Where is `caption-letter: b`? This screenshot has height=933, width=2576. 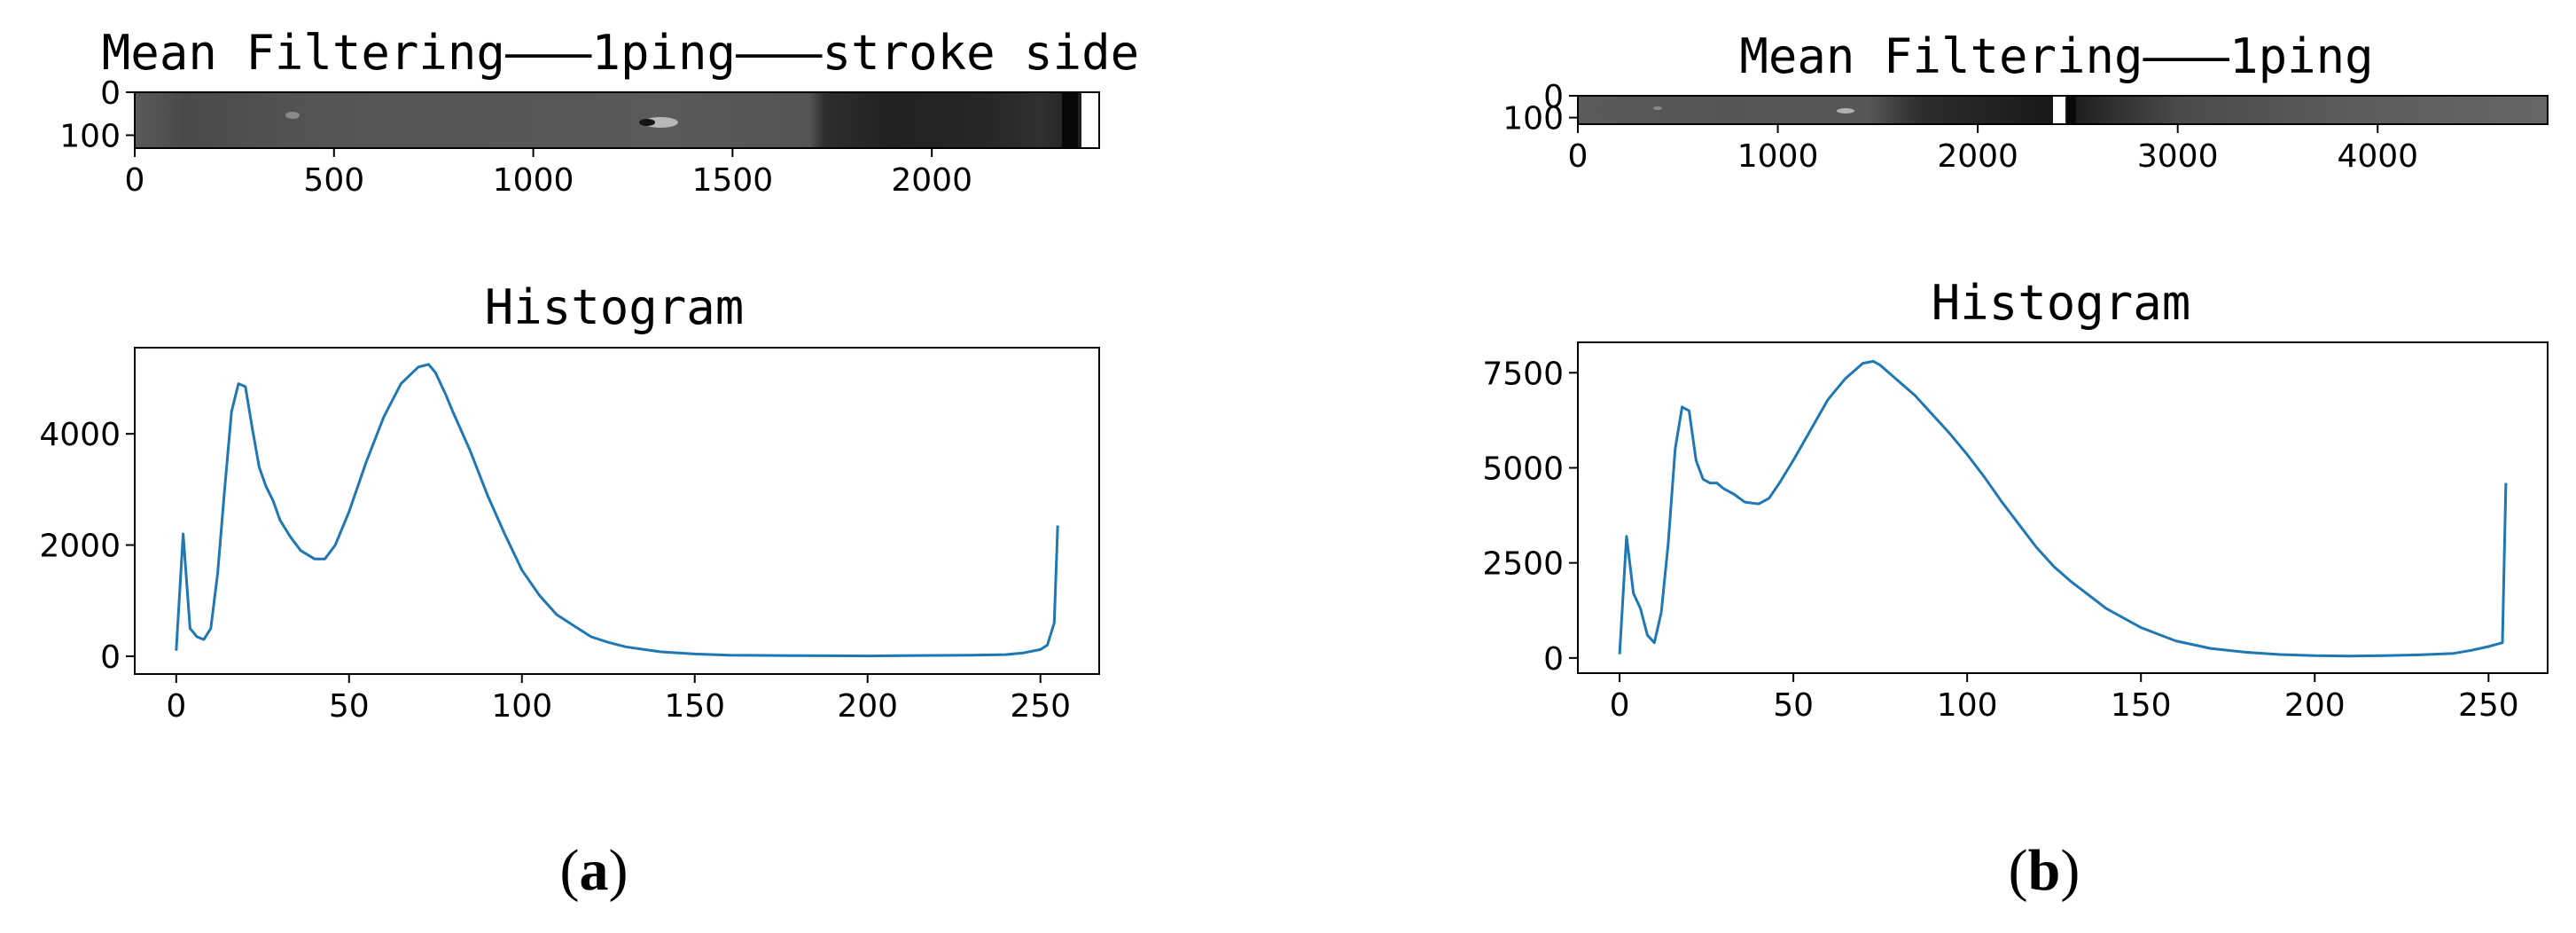
caption-letter: b is located at coordinates (2044, 870).